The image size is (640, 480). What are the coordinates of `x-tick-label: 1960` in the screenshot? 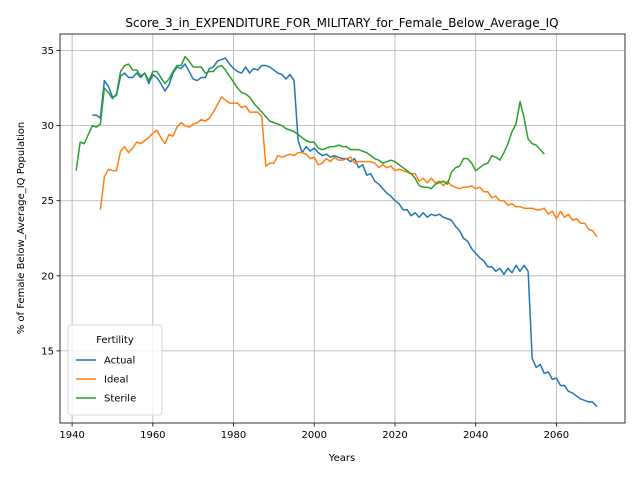 It's located at (152, 435).